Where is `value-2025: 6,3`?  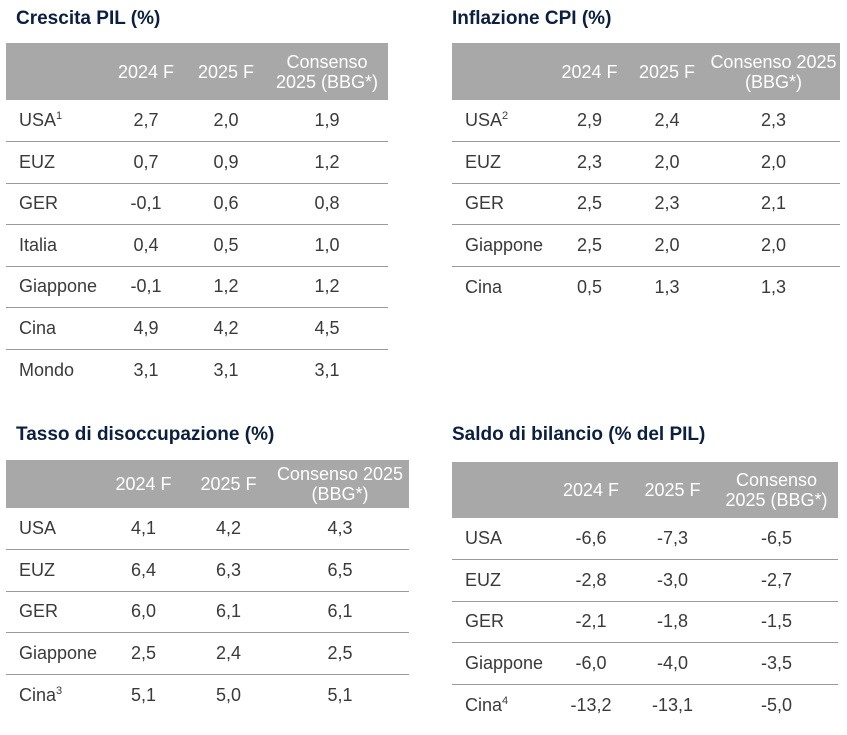 value-2025: 6,3 is located at coordinates (228, 570).